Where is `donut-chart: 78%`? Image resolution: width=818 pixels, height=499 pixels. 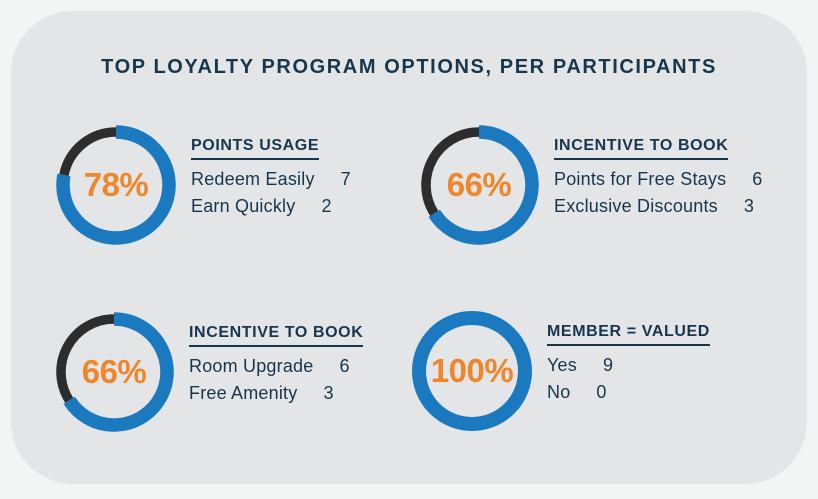 donut-chart: 78% is located at coordinates (116, 185).